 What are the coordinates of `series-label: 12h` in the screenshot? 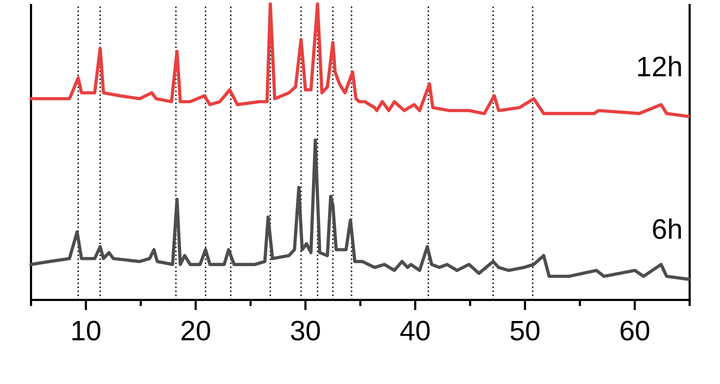 It's located at (659, 66).